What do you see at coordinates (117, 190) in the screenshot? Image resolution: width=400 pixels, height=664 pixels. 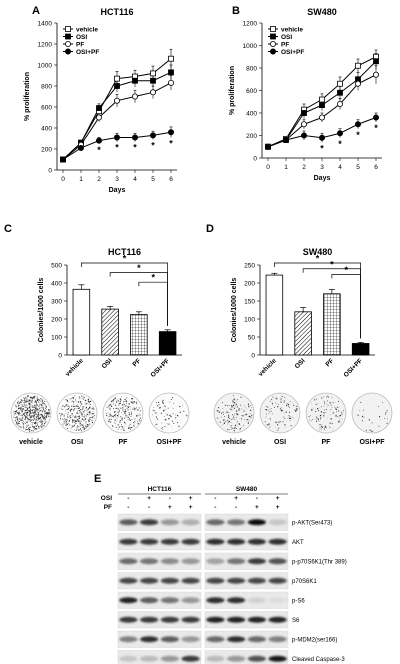 I see `x-axis-label: Days` at bounding box center [117, 190].